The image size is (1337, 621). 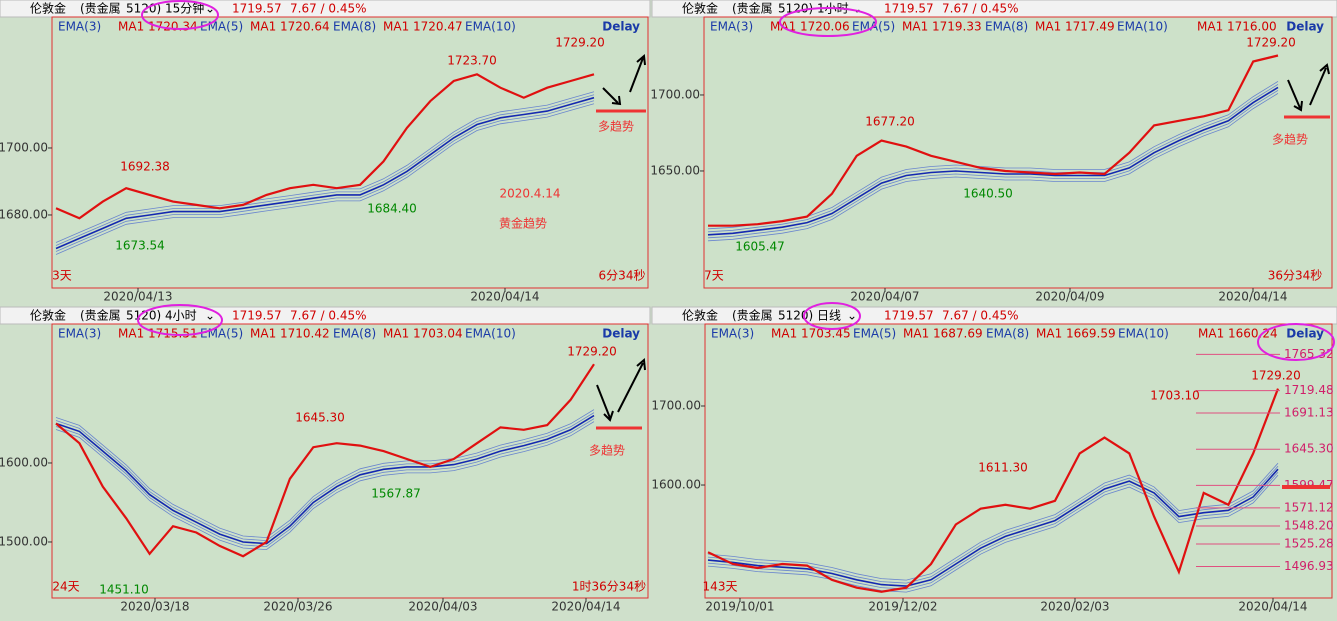 I want to click on ma-value: MA1 1687.69, so click(x=943, y=334).